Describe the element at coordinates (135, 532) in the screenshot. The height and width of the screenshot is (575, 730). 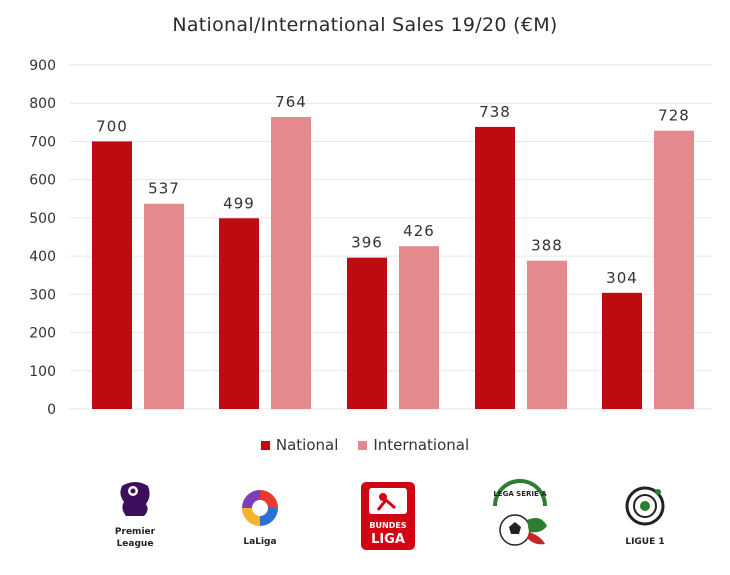
I see `premier-league-logo-line1: Premier` at that location.